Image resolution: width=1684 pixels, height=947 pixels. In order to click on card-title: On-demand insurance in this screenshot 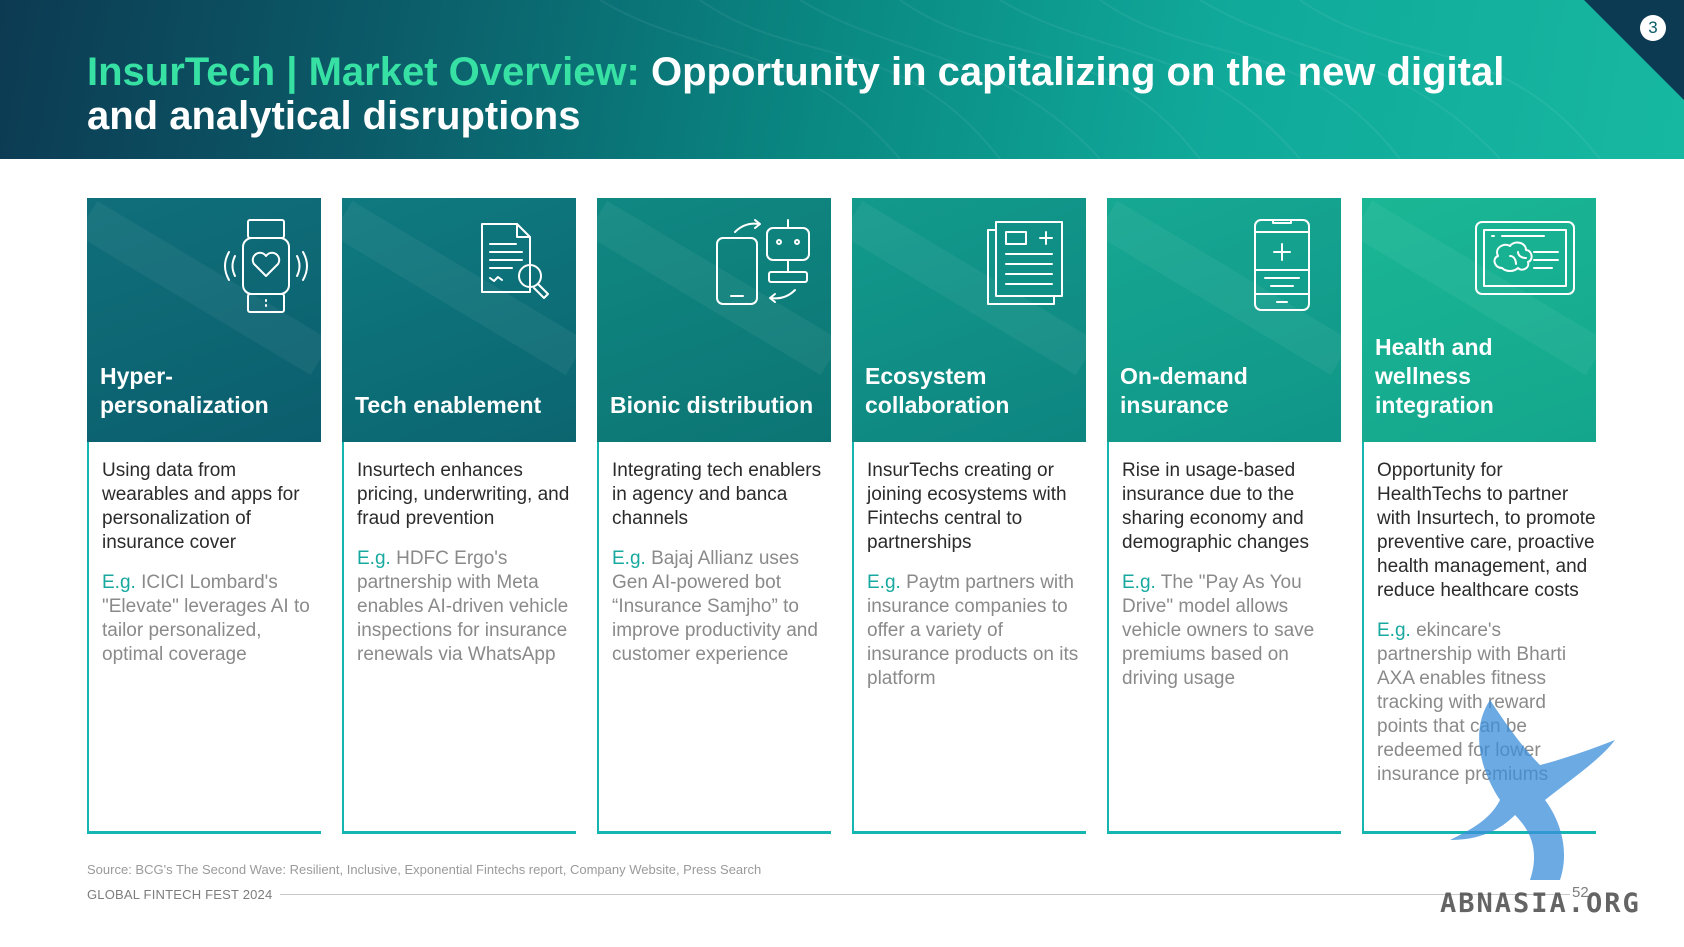, I will do `click(1184, 390)`.